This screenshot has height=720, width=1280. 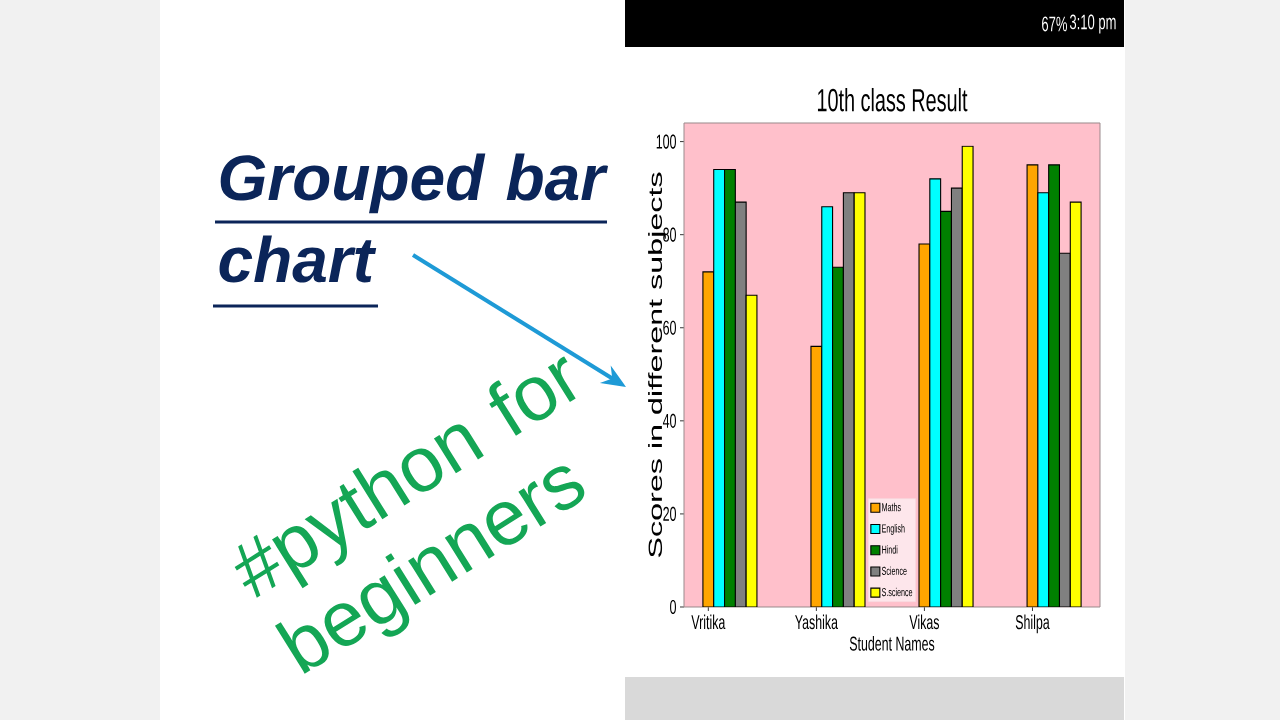 What do you see at coordinates (673, 607) in the screenshot?
I see `y-tick-label: 0` at bounding box center [673, 607].